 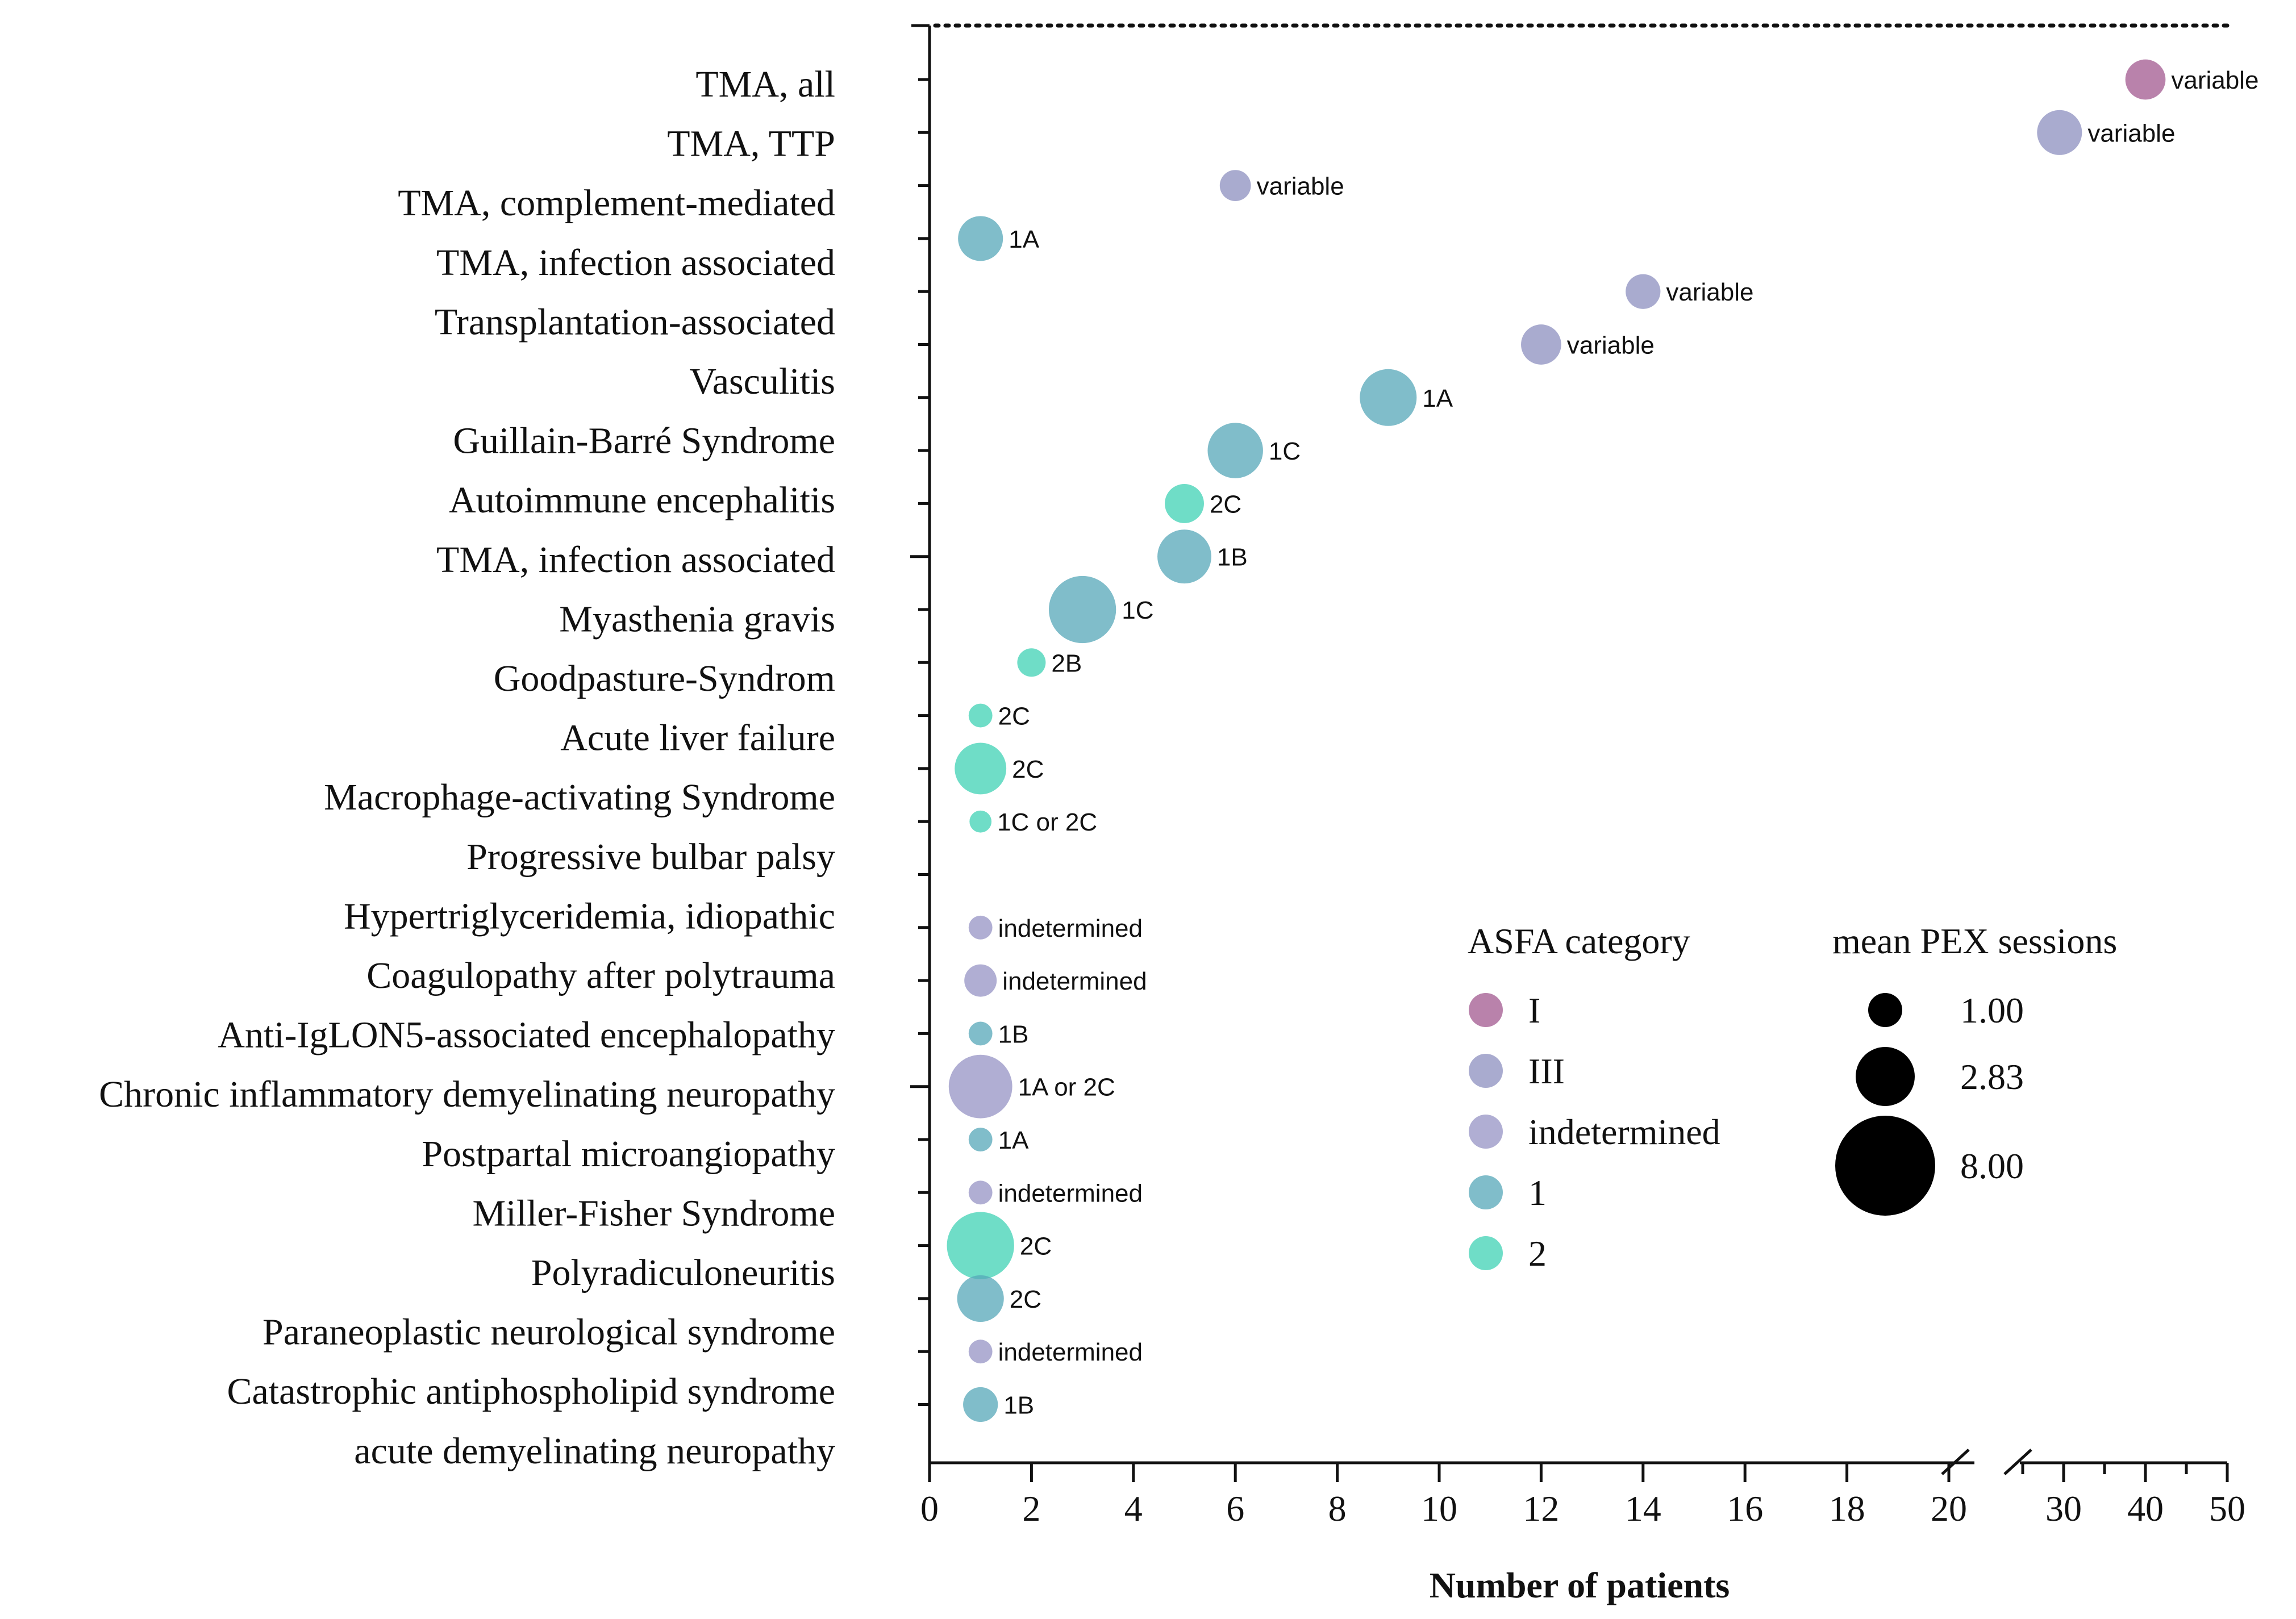 I want to click on x-tick-label: 4, so click(x=1133, y=1508).